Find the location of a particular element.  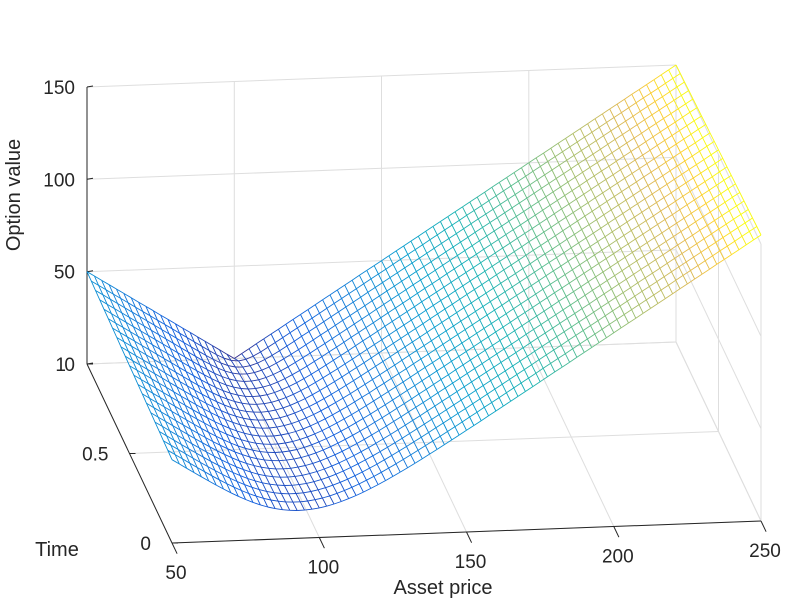

y-axis-label: Time is located at coordinates (57, 550).